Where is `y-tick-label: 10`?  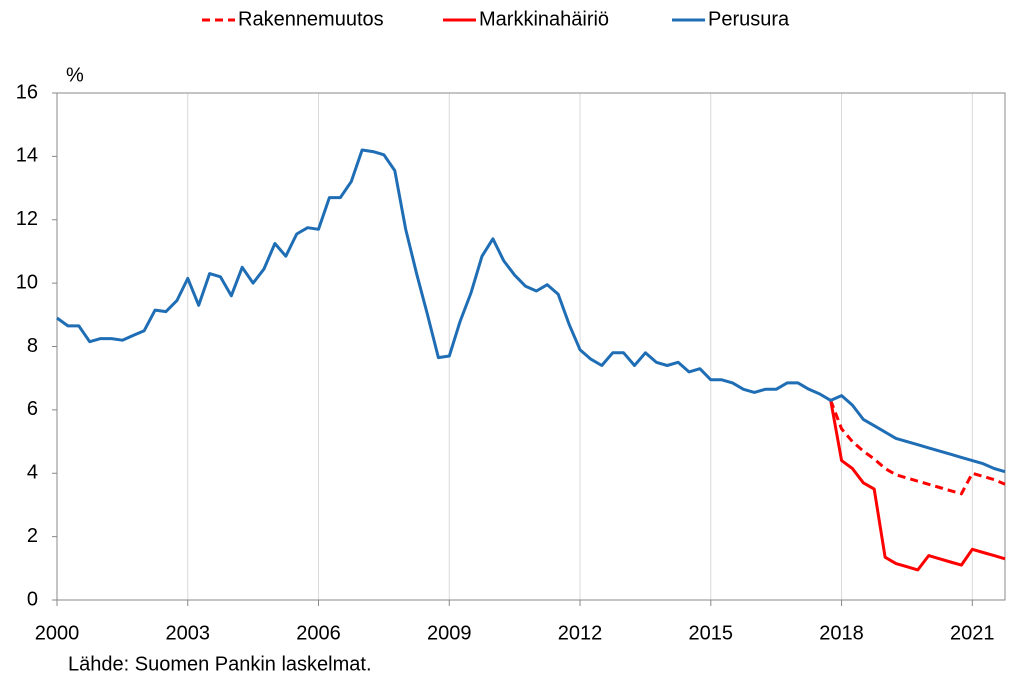 y-tick-label: 10 is located at coordinates (27, 282).